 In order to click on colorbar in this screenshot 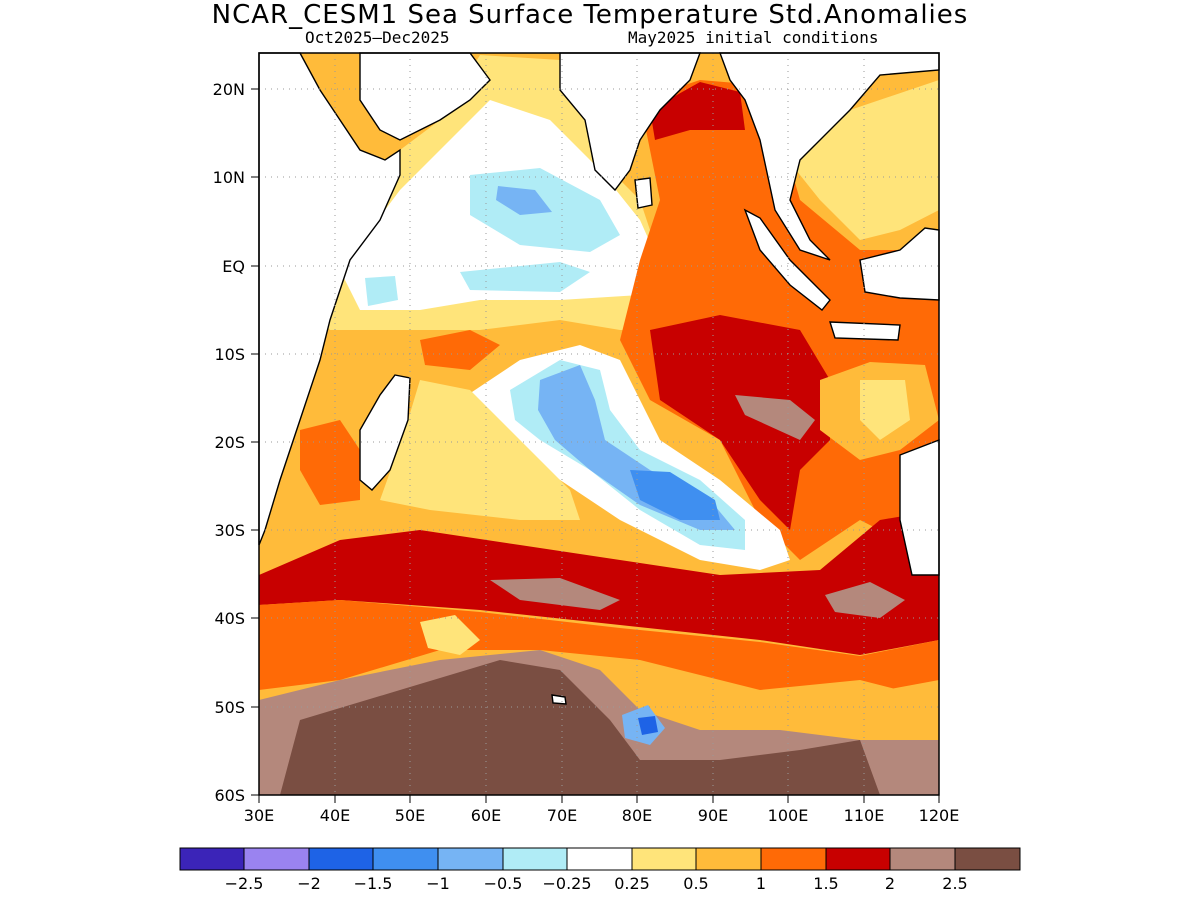, I will do `click(600, 859)`.